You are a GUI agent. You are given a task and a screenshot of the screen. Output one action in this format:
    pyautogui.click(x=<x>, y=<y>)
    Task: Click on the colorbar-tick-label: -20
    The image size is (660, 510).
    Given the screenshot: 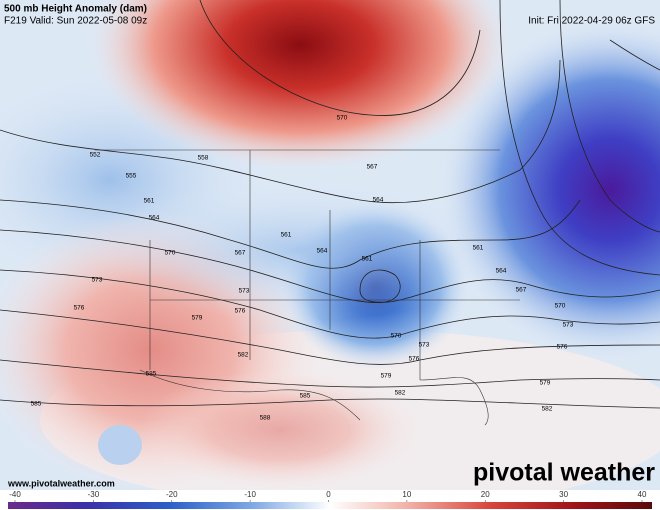 What is the action you would take?
    pyautogui.click(x=172, y=494)
    